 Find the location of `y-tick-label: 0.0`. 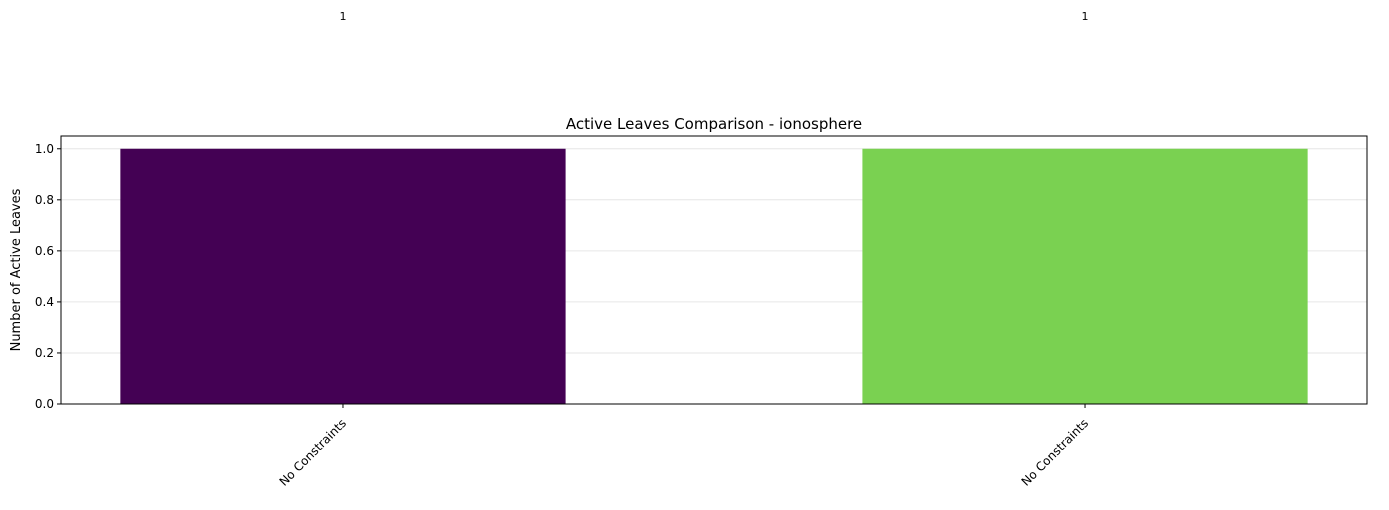

y-tick-label: 0.0 is located at coordinates (44, 404).